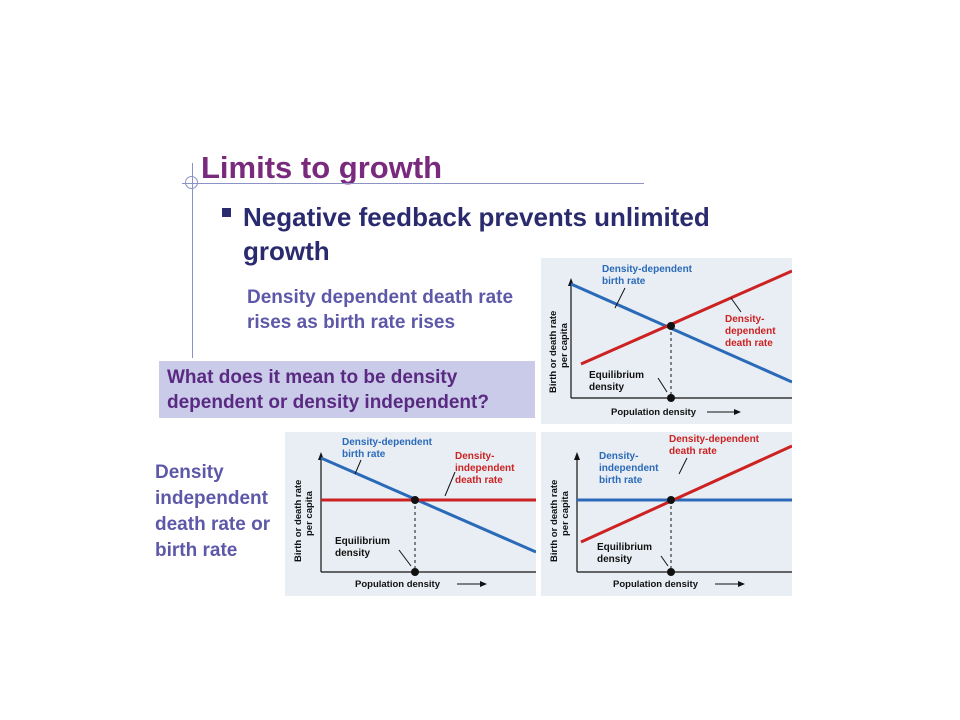 The width and height of the screenshot is (960, 720). I want to click on red-label-line2: independent, so click(485, 468).